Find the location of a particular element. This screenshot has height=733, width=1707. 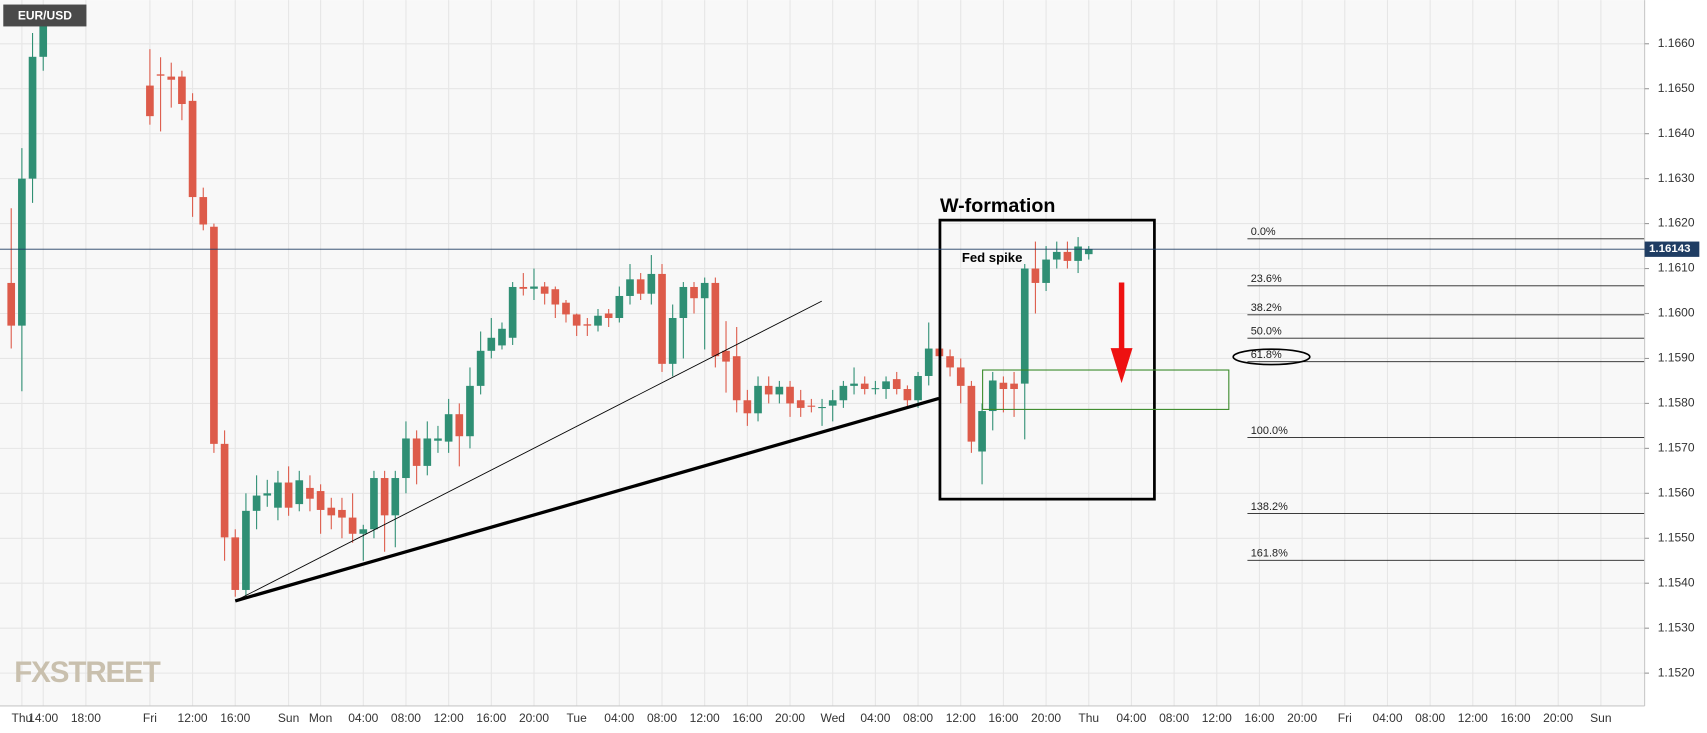

time-axis-background is located at coordinates (822, 716).